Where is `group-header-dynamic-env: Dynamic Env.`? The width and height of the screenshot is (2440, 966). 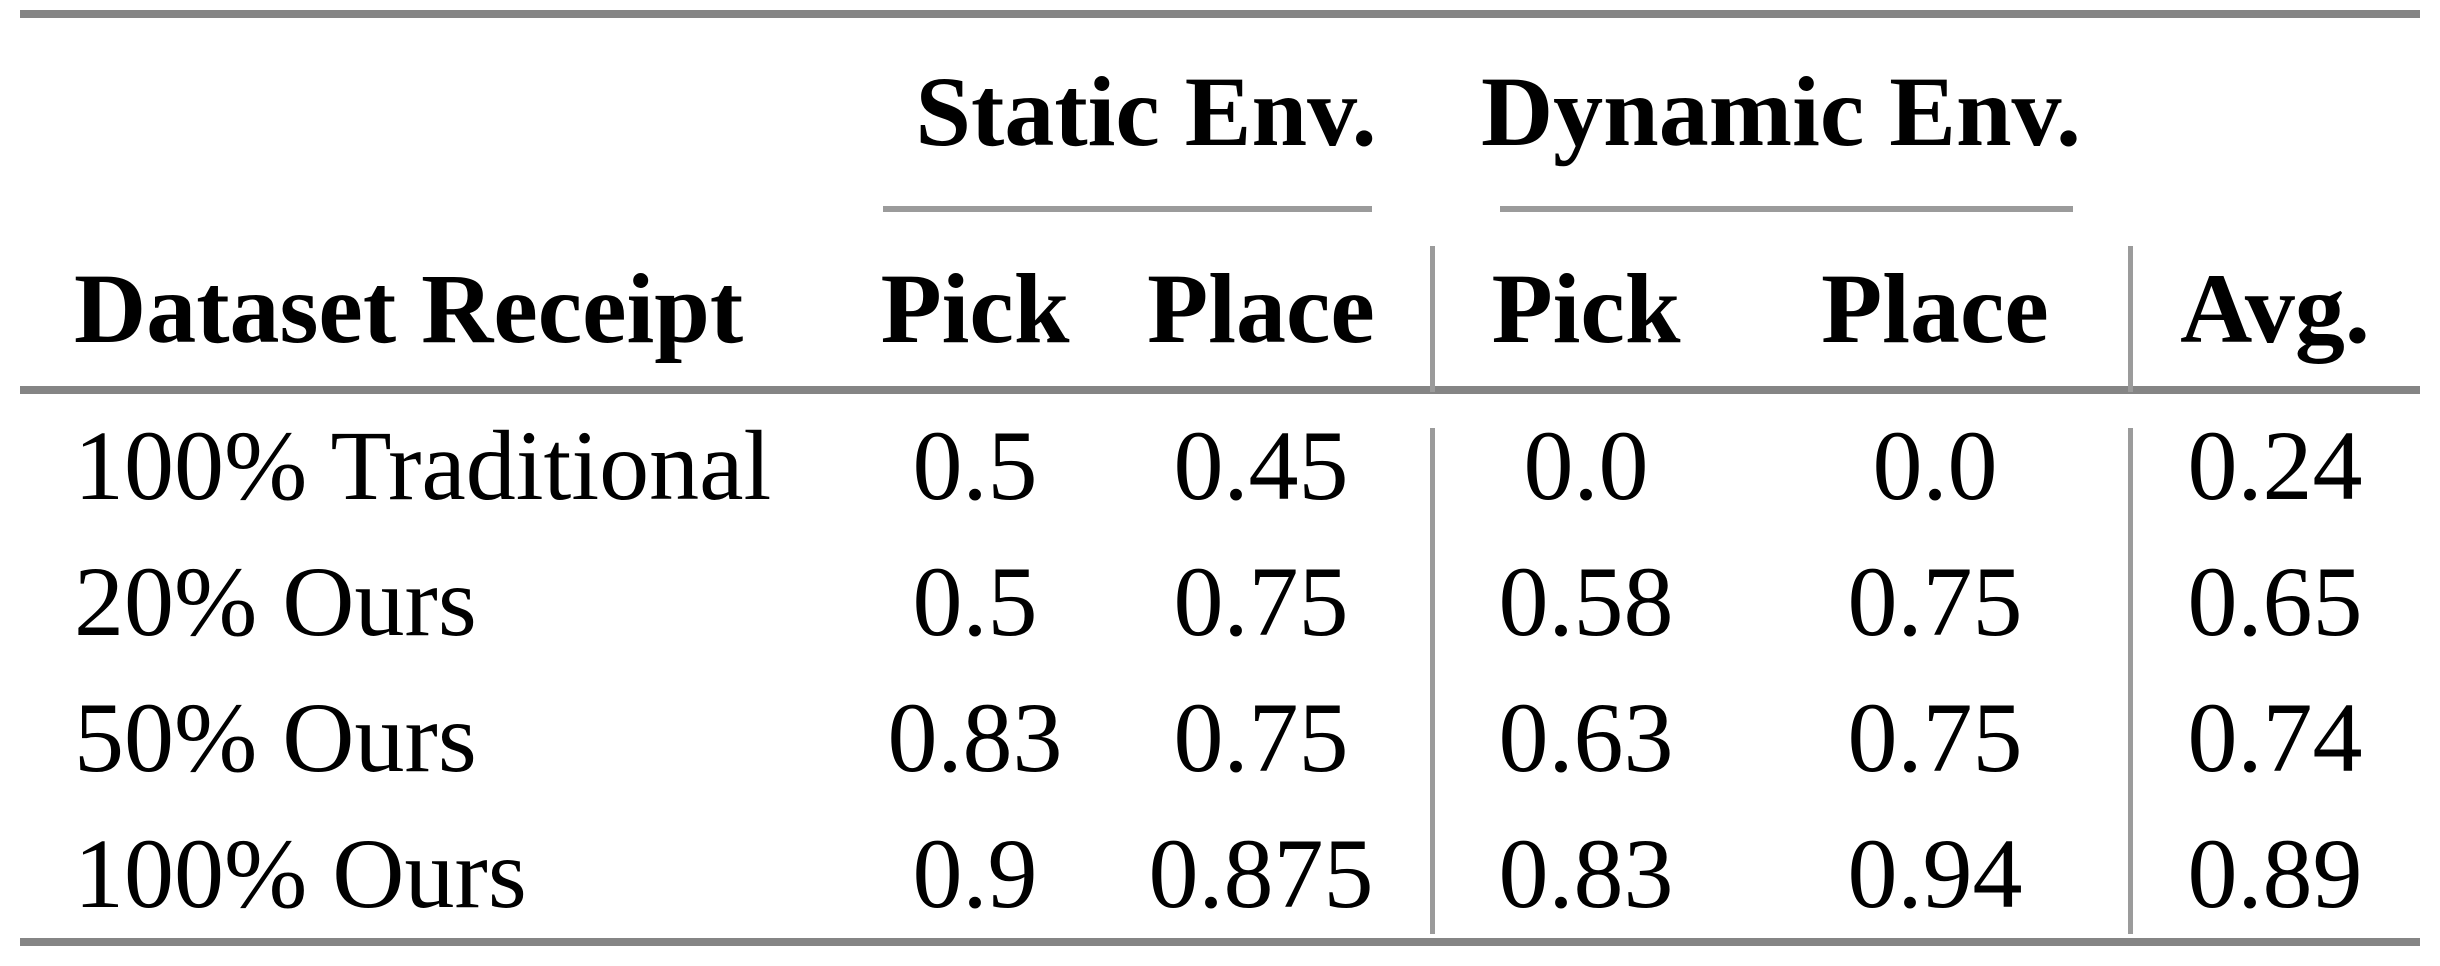
group-header-dynamic-env: Dynamic Env. is located at coordinates (1781, 111).